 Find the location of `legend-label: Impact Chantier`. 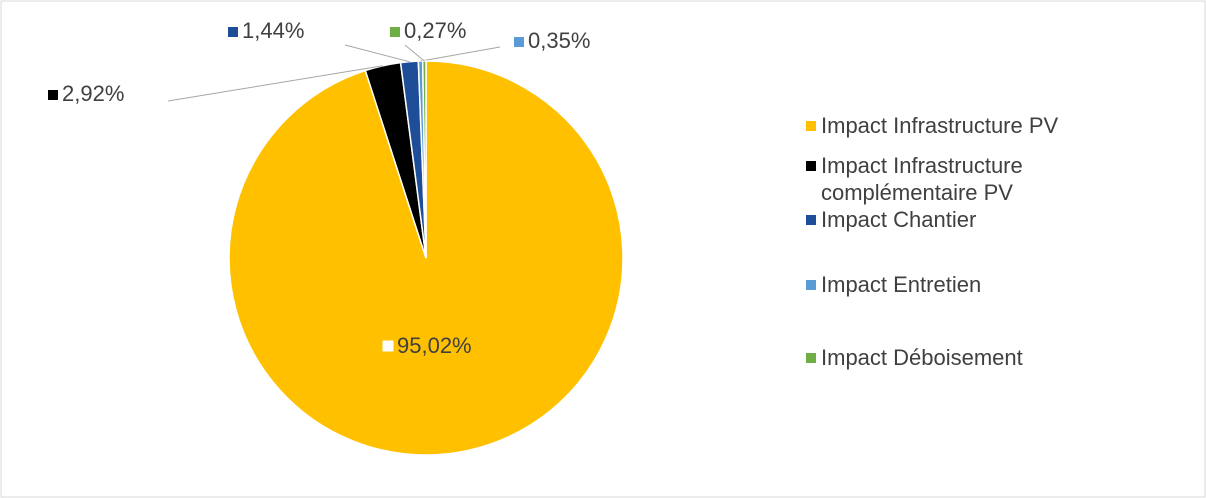

legend-label: Impact Chantier is located at coordinates (899, 219).